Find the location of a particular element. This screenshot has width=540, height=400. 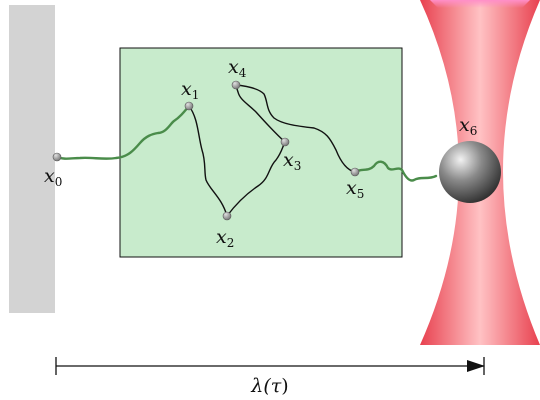

point-x2-marker is located at coordinates (227, 216).